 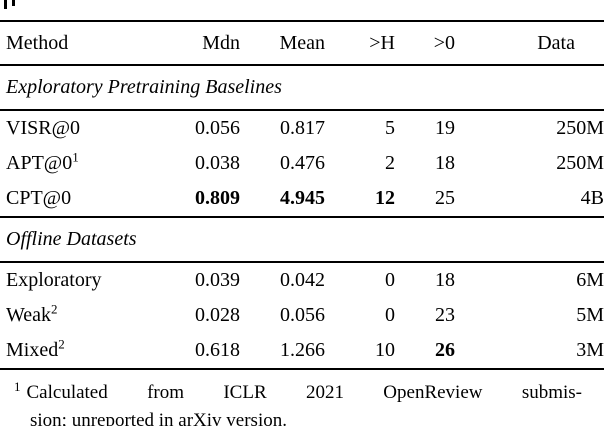 I want to click on section-header-row: Exploratory Pretraining Baselines, so click(x=302, y=87).